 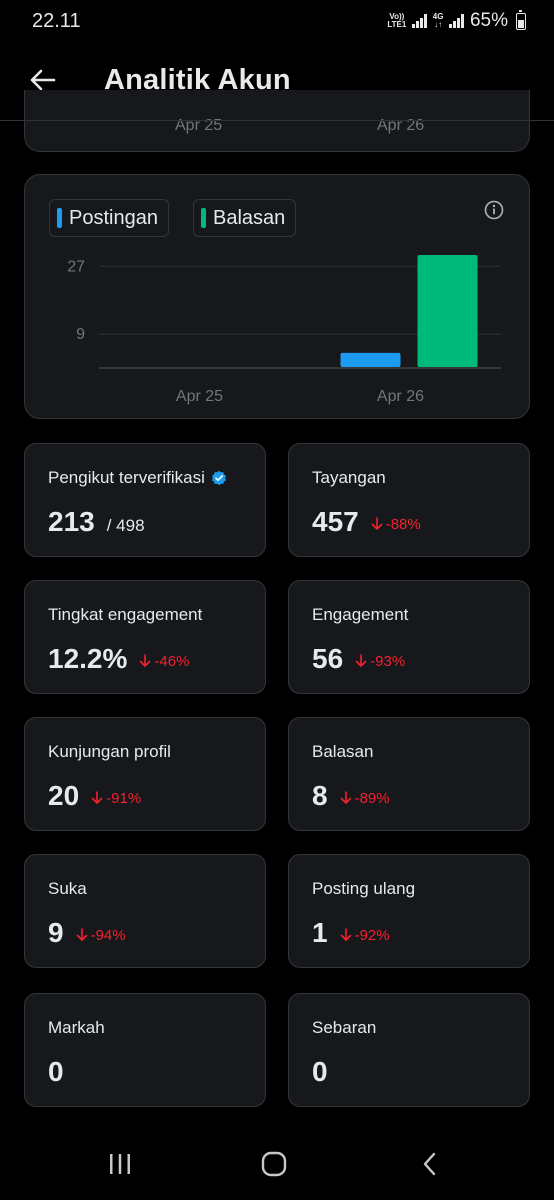 I want to click on stat-change: -94%, so click(x=101, y=935).